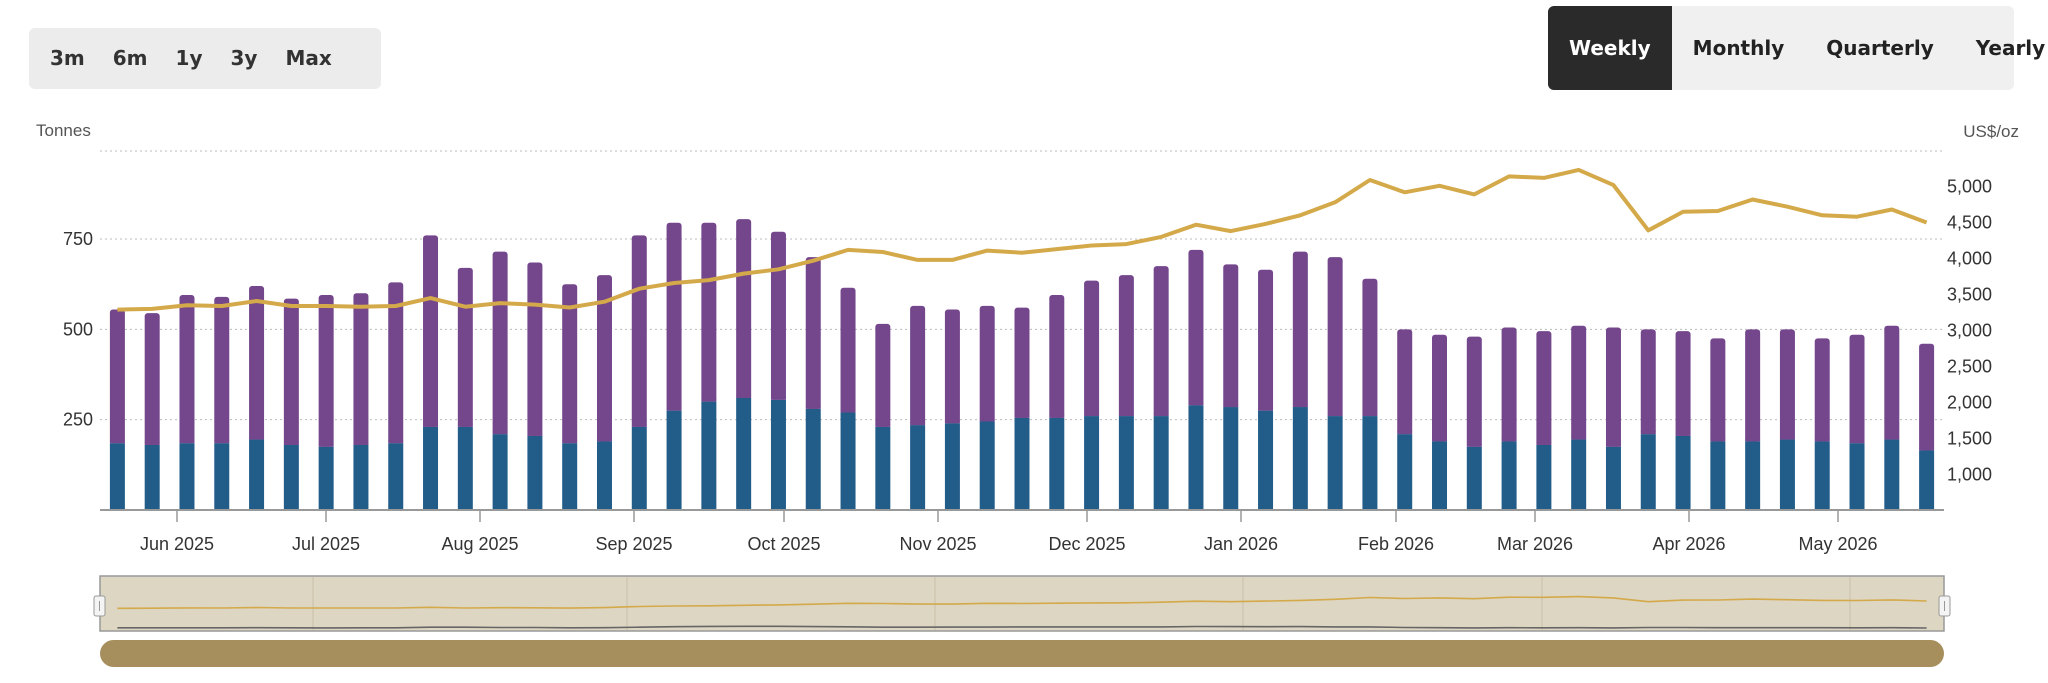 The height and width of the screenshot is (683, 2048). I want to click on range-3m-button: 3m, so click(67, 58).